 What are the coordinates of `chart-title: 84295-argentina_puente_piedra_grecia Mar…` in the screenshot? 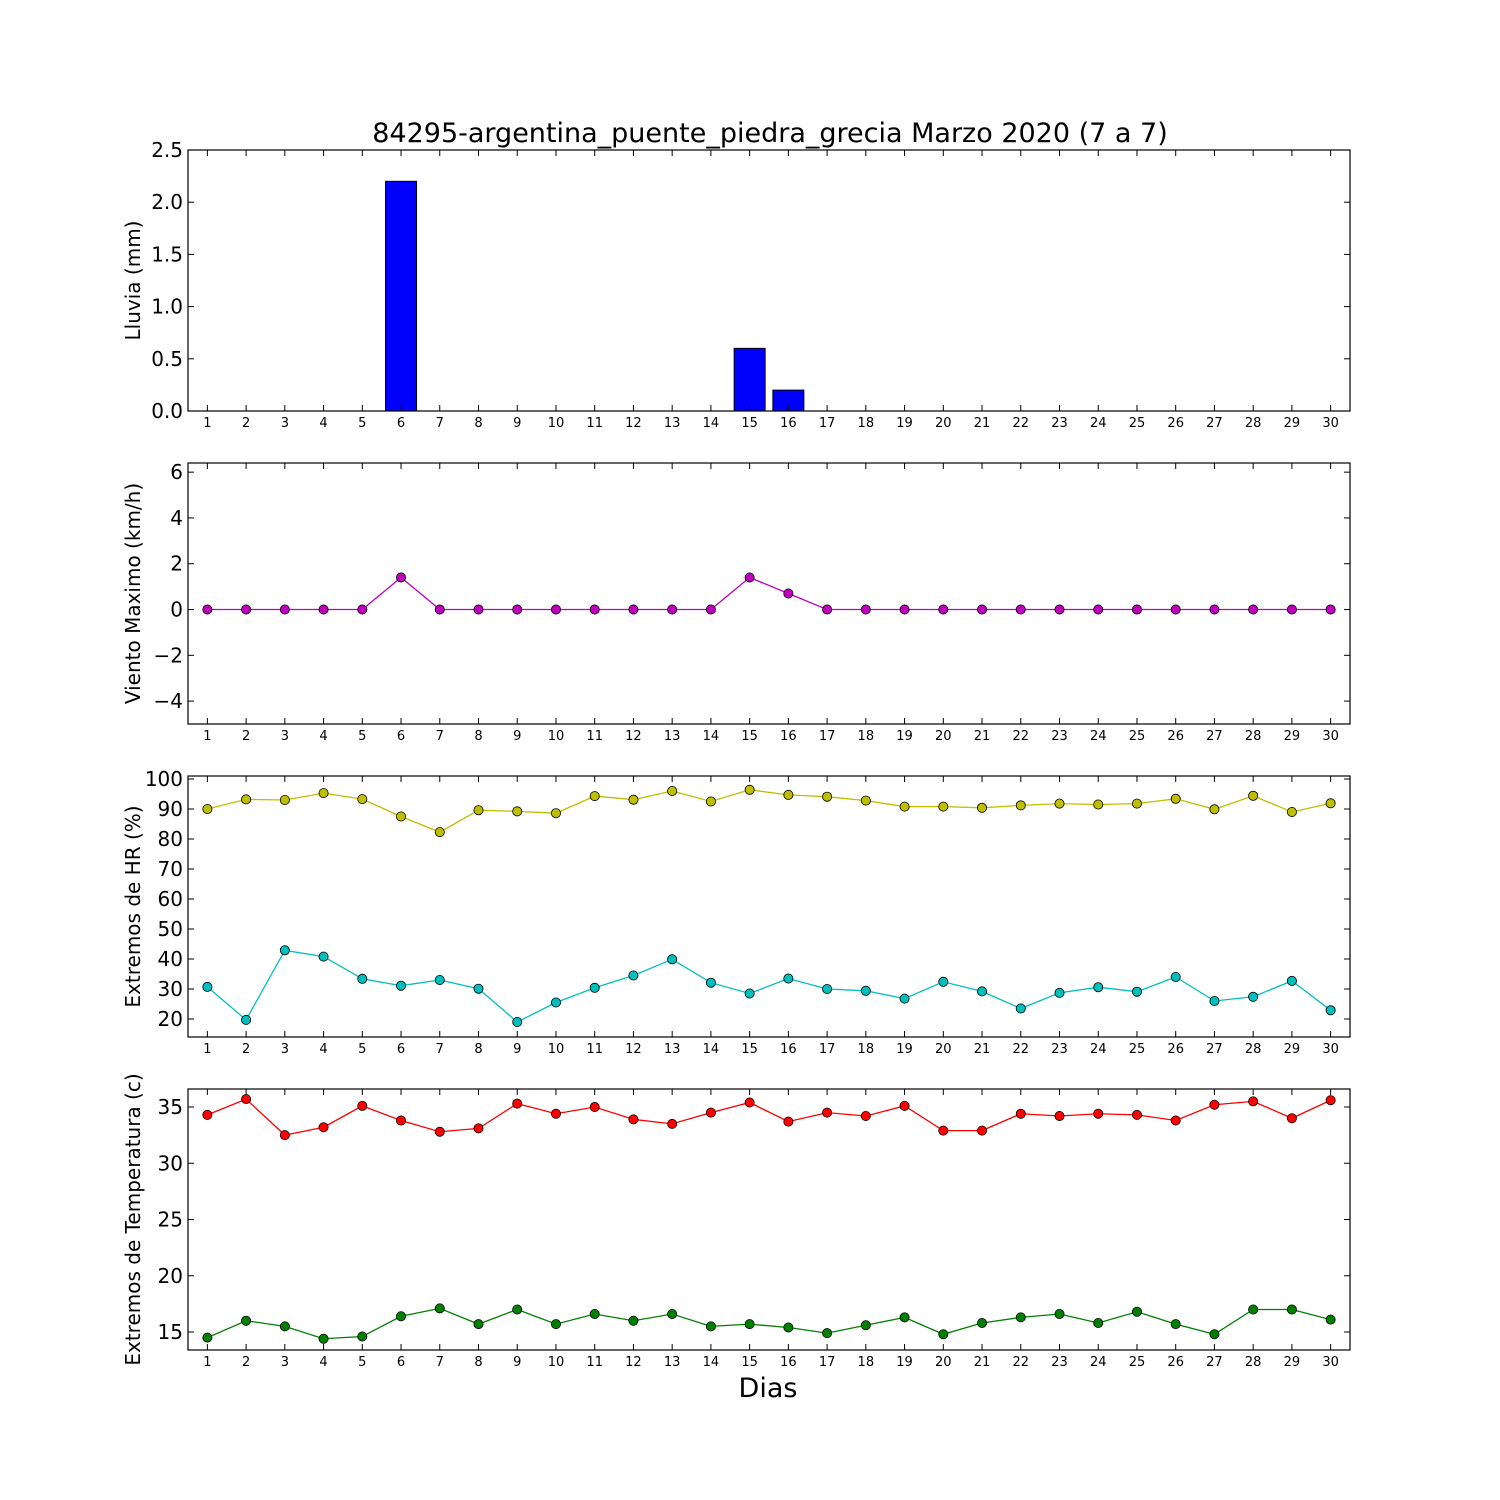 It's located at (770, 133).